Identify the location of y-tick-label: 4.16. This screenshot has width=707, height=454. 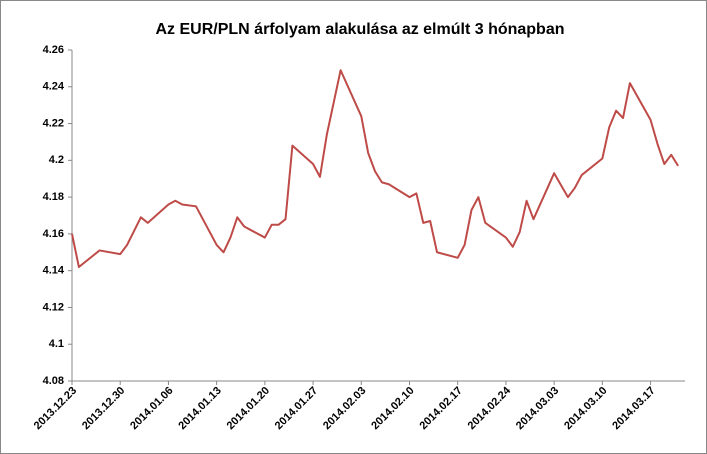
(53, 234).